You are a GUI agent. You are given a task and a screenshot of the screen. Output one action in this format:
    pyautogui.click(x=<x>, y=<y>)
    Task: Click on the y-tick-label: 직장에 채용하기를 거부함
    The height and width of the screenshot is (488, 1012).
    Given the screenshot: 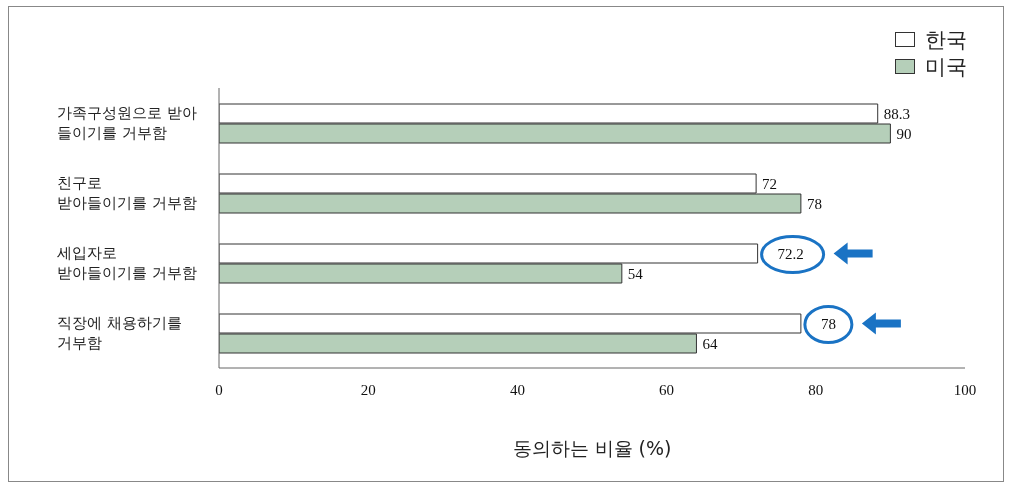 What is the action you would take?
    pyautogui.click(x=119, y=333)
    